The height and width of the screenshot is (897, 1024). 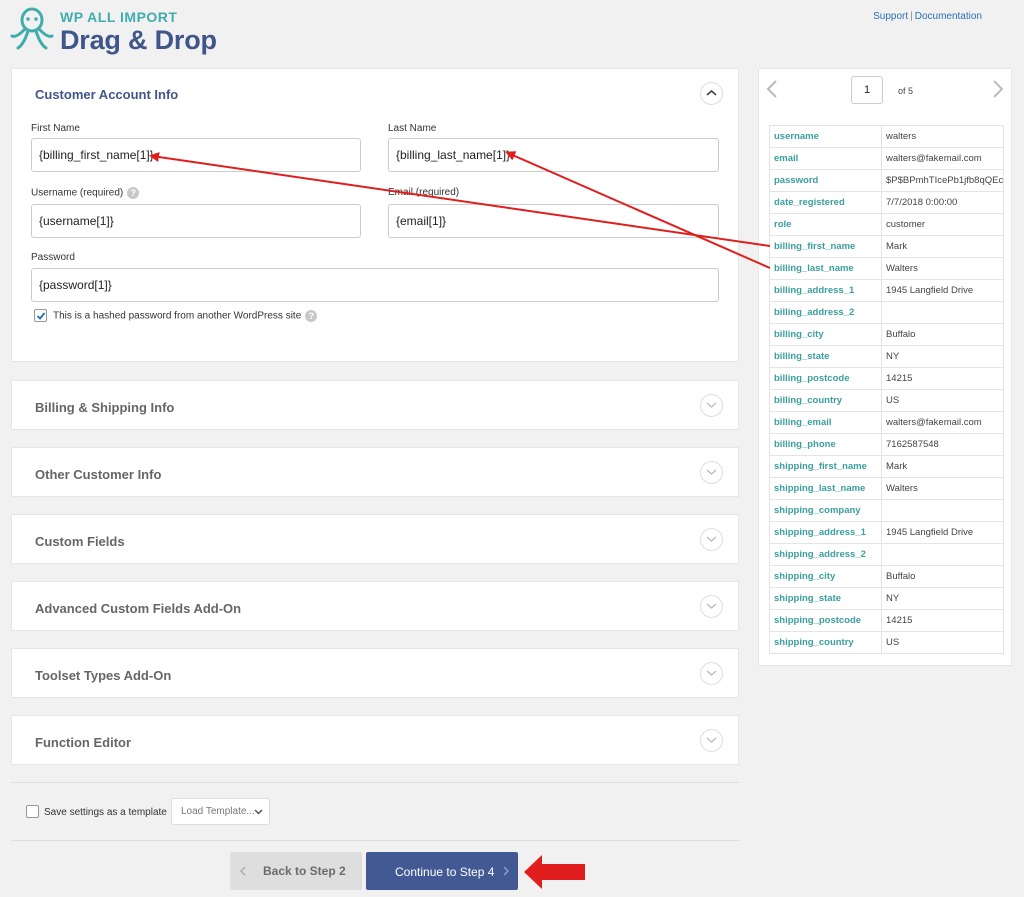 I want to click on record-row: shipping_state NY, so click(x=886, y=598).